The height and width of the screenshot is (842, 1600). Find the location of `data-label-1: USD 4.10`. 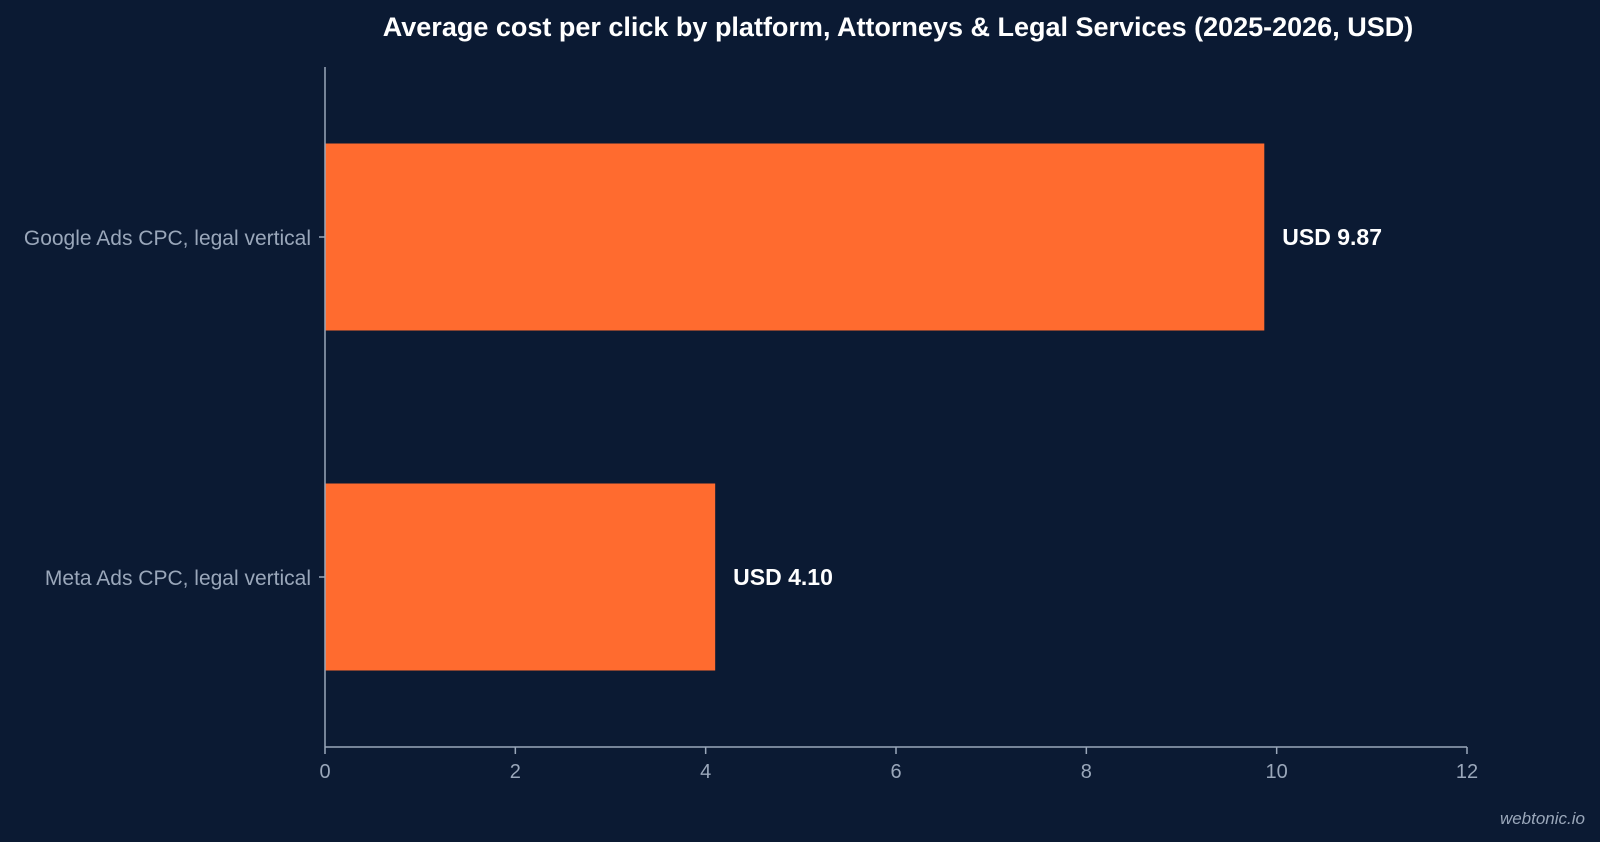

data-label-1: USD 4.10 is located at coordinates (783, 577).